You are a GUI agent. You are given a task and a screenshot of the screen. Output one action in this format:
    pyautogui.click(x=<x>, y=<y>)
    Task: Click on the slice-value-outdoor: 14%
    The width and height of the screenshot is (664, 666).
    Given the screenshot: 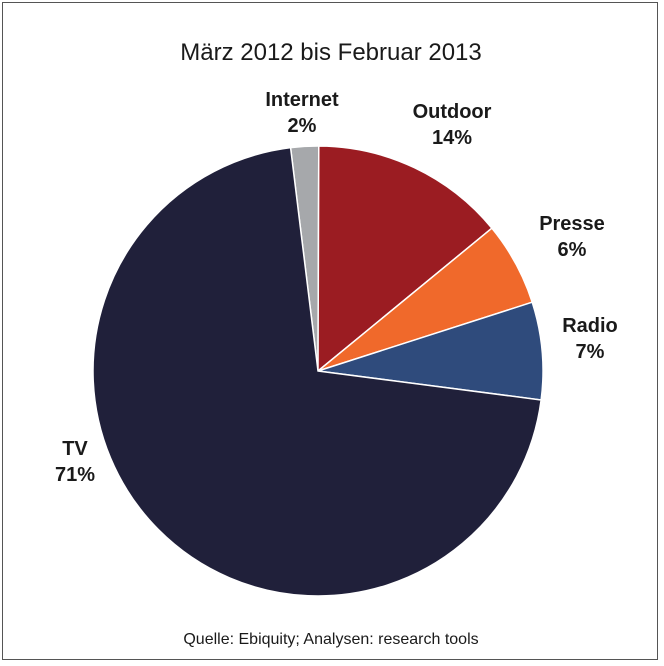 What is the action you would take?
    pyautogui.click(x=452, y=138)
    